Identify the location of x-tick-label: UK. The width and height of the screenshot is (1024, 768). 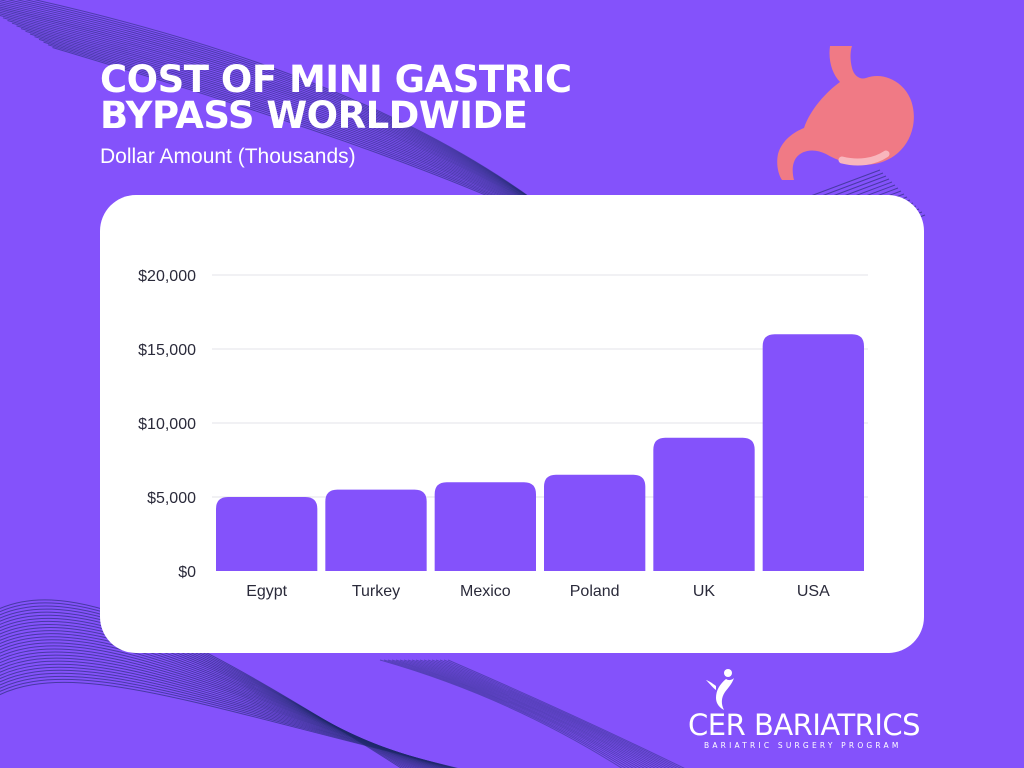
(704, 591).